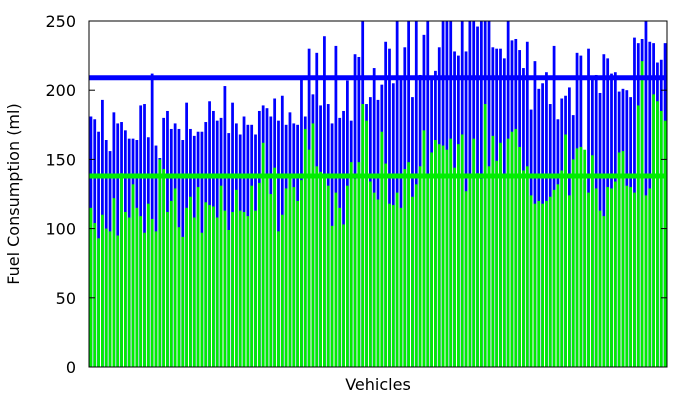 Image resolution: width=700 pixels, height=400 pixels. I want to click on y-tick-label: 150, so click(60, 159).